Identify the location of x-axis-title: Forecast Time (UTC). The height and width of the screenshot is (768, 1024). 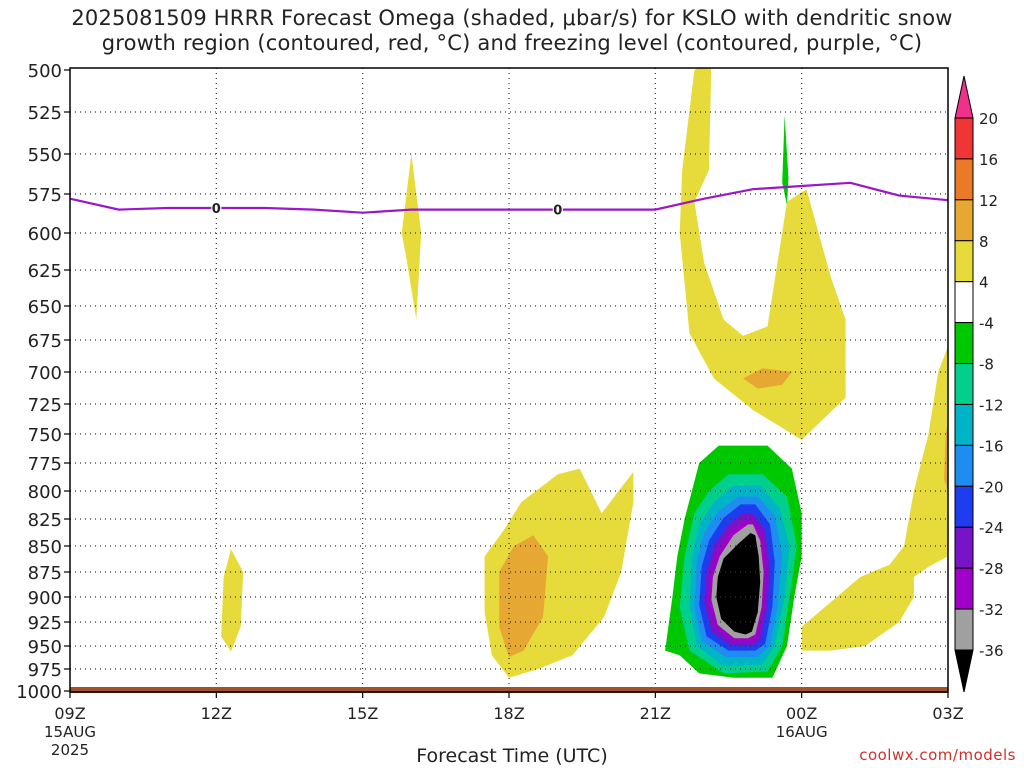
(512, 756).